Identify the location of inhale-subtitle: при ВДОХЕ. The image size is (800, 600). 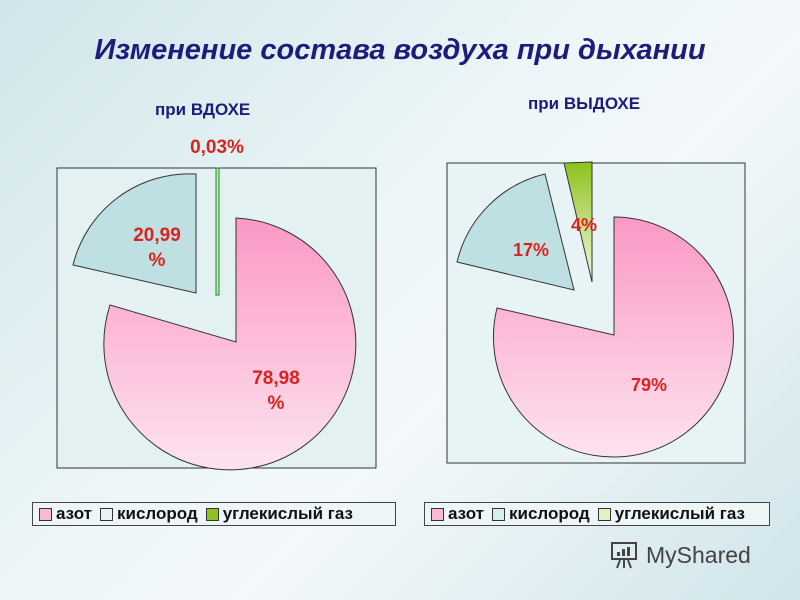
(203, 109).